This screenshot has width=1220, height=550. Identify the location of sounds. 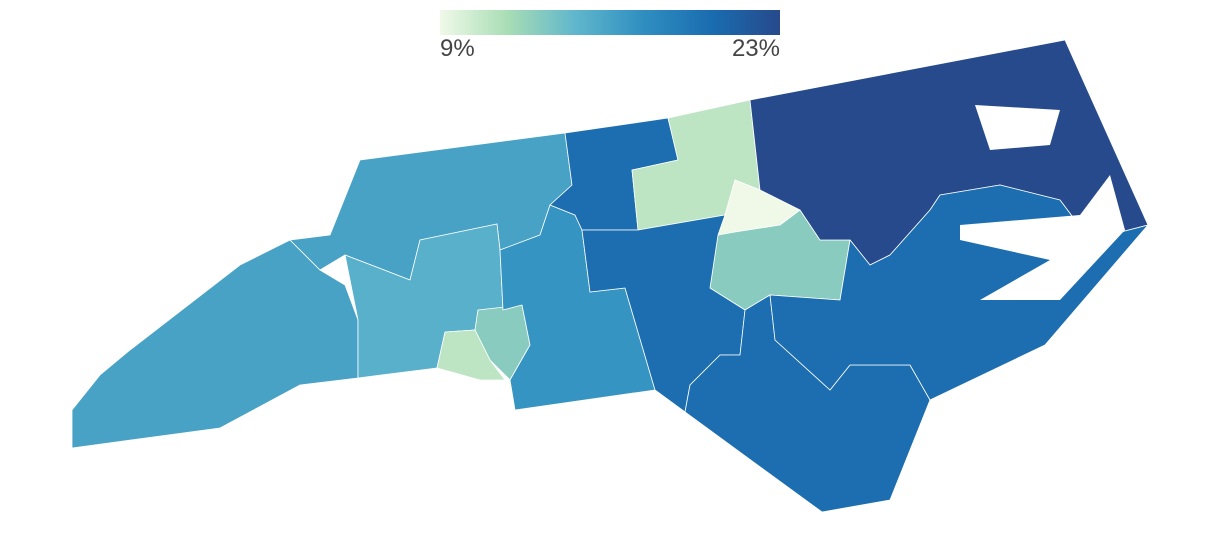
(1042, 202).